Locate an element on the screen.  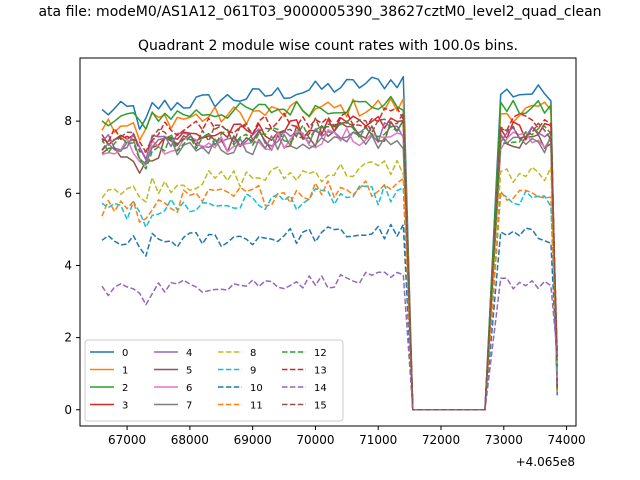
legend-entry-14: 14 is located at coordinates (304, 388).